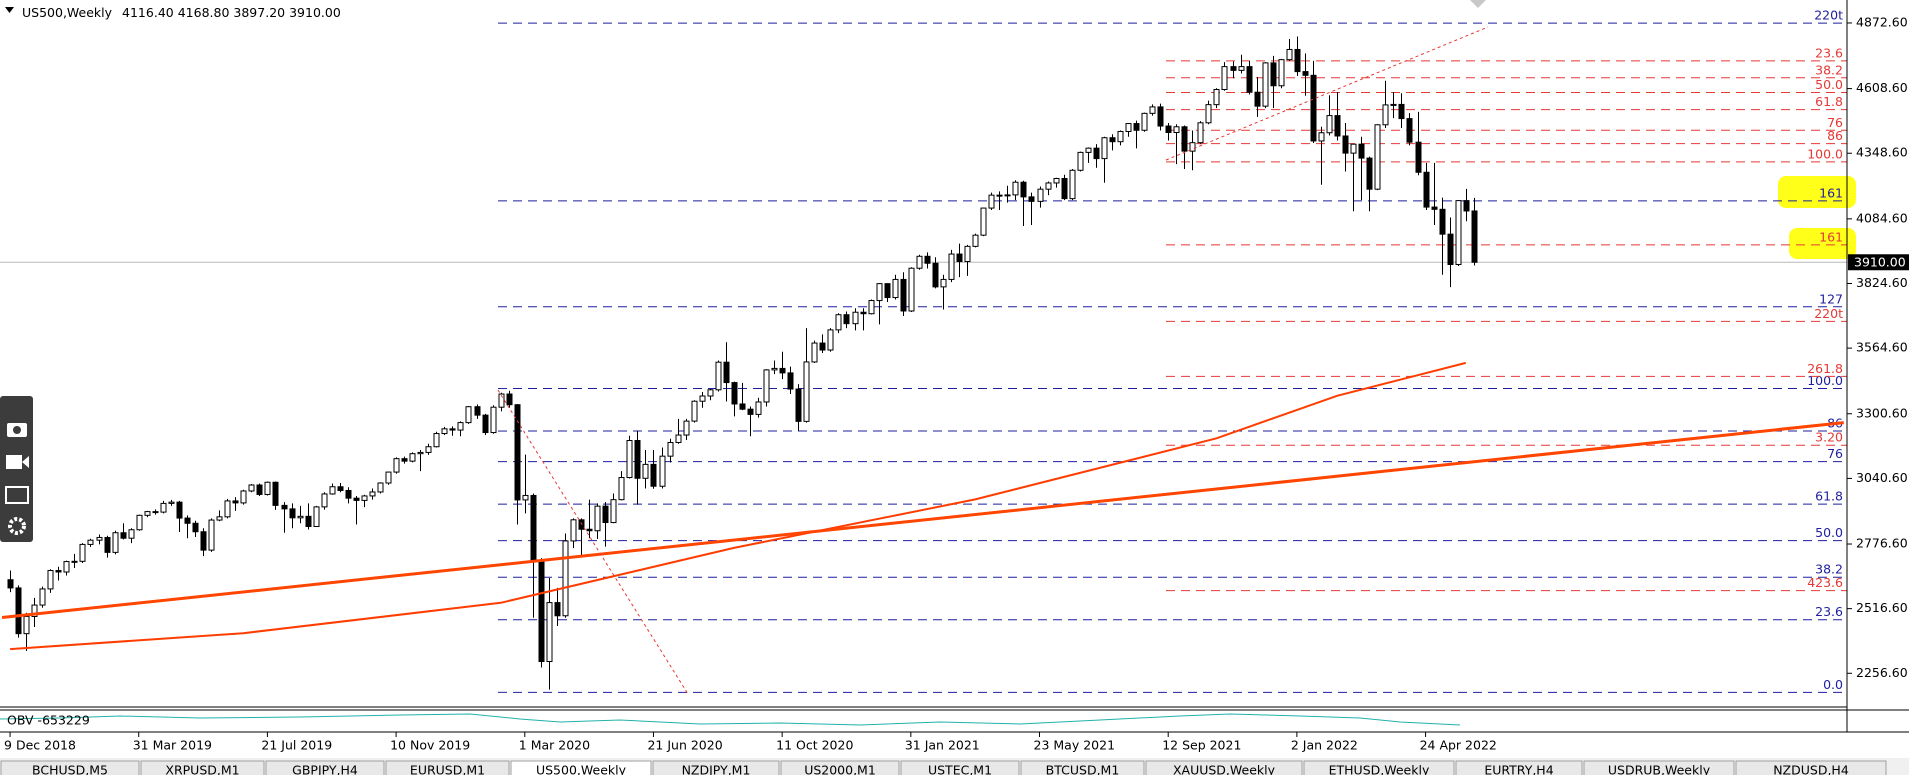  What do you see at coordinates (1327, 93) in the screenshot?
I see `fib-anchor-line` at bounding box center [1327, 93].